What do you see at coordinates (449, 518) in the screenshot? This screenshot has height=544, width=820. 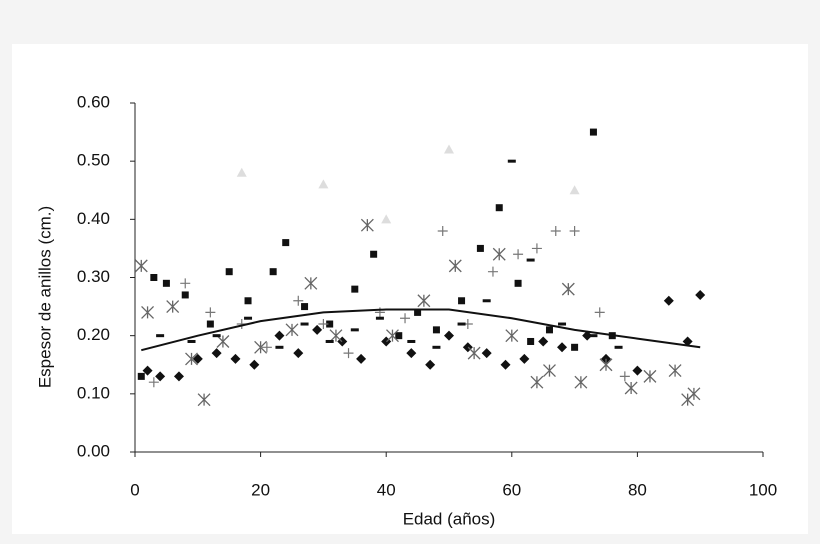 I see `x-axis-title: Edad (años)` at bounding box center [449, 518].